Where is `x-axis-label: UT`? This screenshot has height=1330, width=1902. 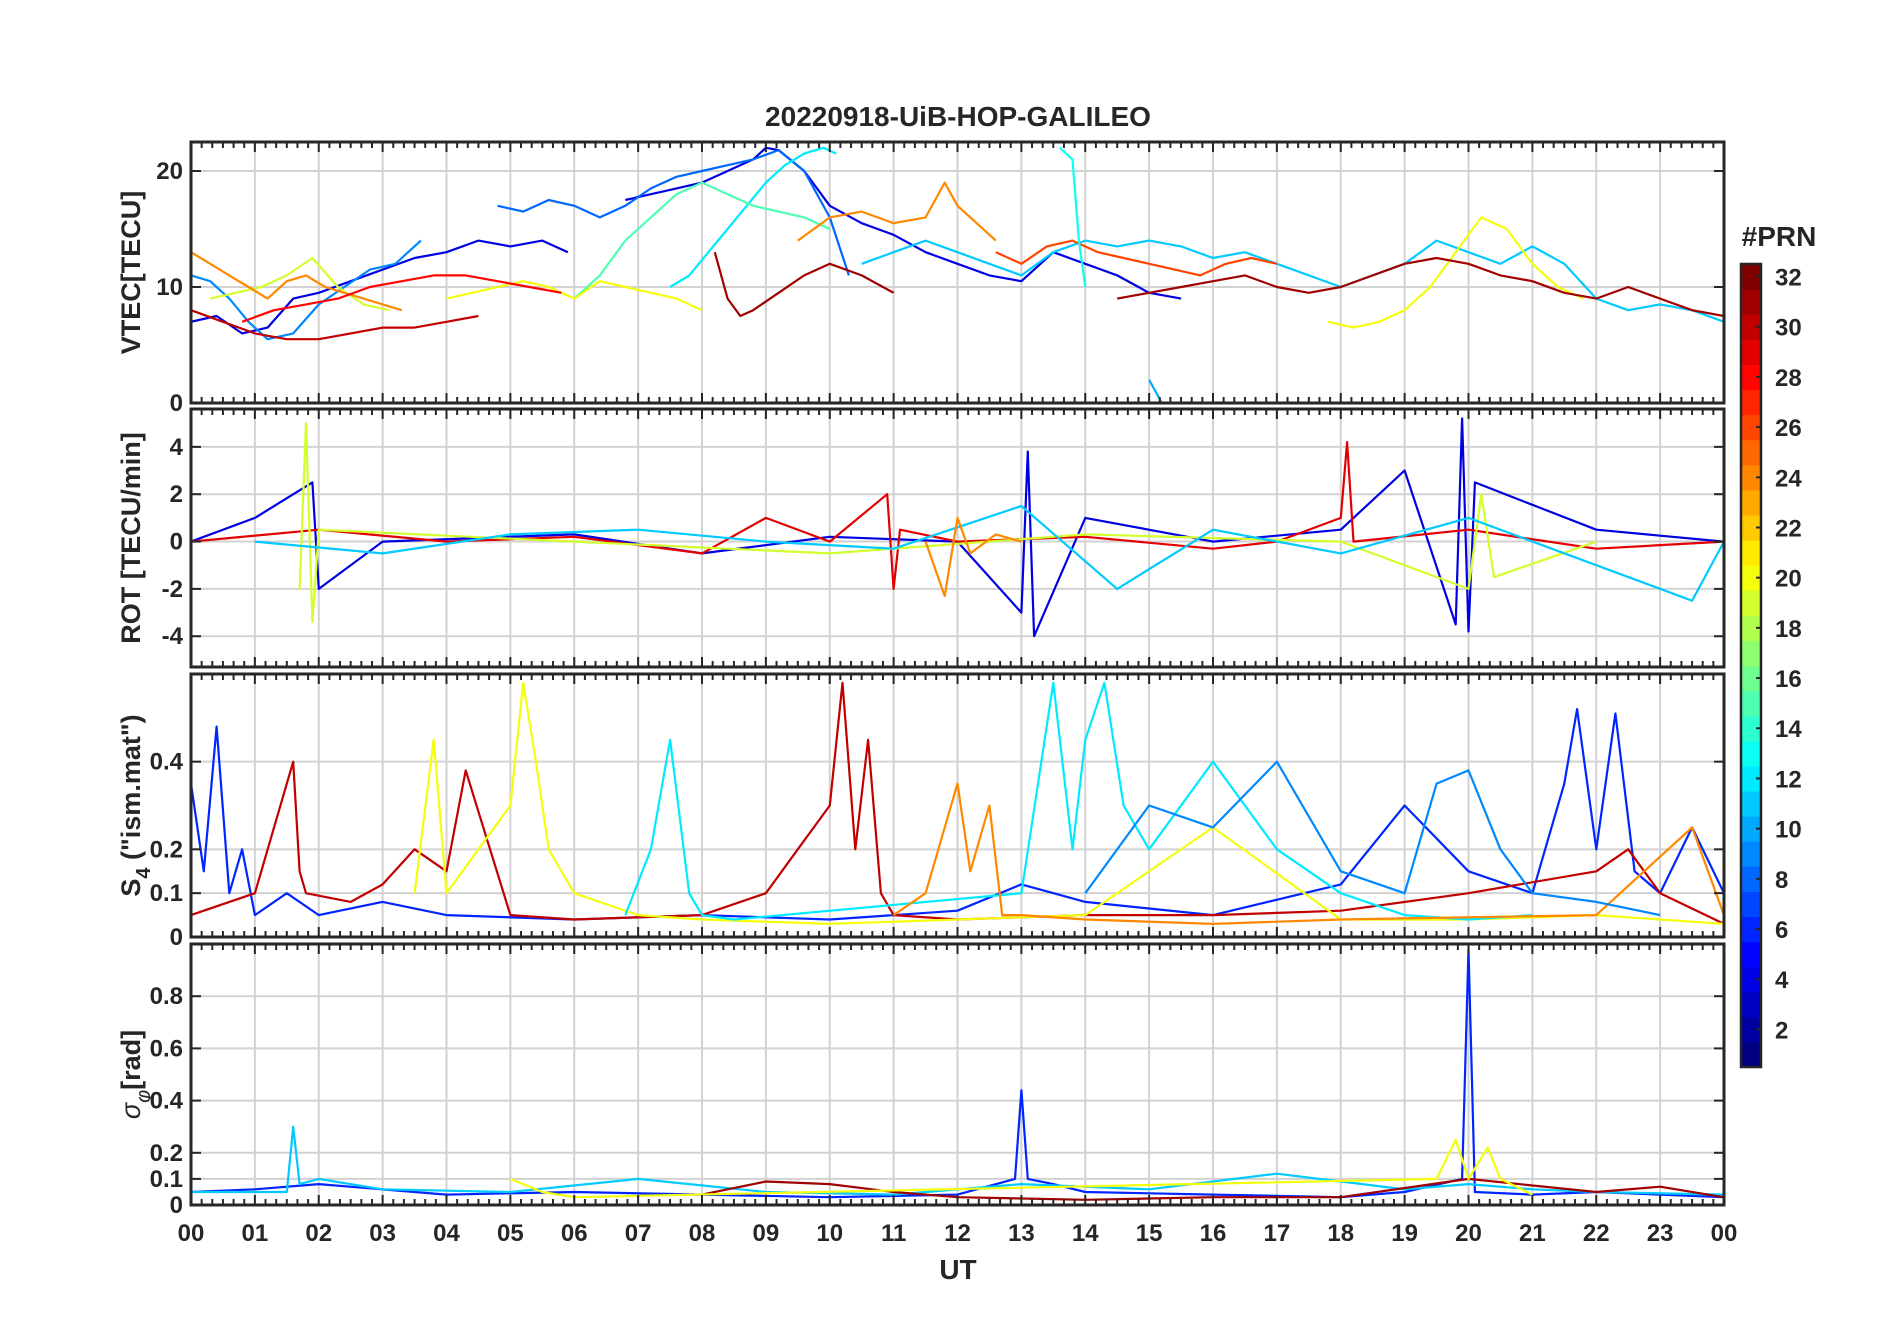
x-axis-label: UT is located at coordinates (957, 1269).